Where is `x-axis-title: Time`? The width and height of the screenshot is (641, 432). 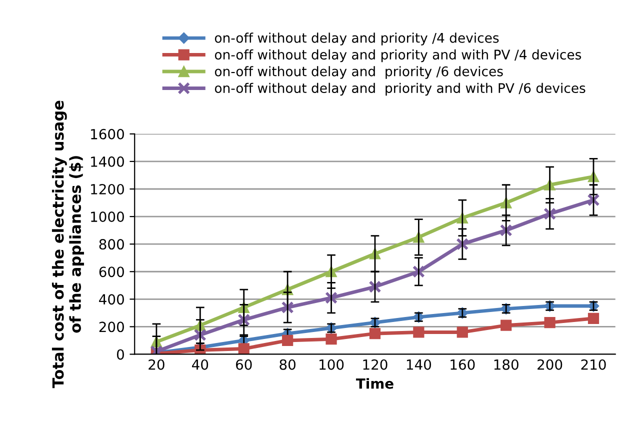
x-axis-title: Time is located at coordinates (375, 383).